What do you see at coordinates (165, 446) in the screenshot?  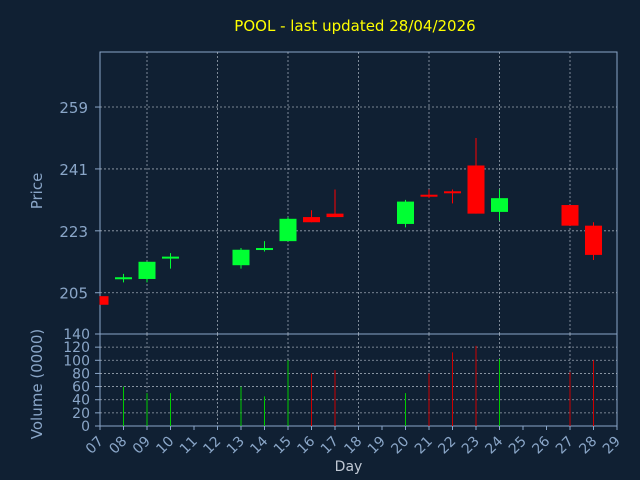 I see `x-tick-label: 10` at bounding box center [165, 446].